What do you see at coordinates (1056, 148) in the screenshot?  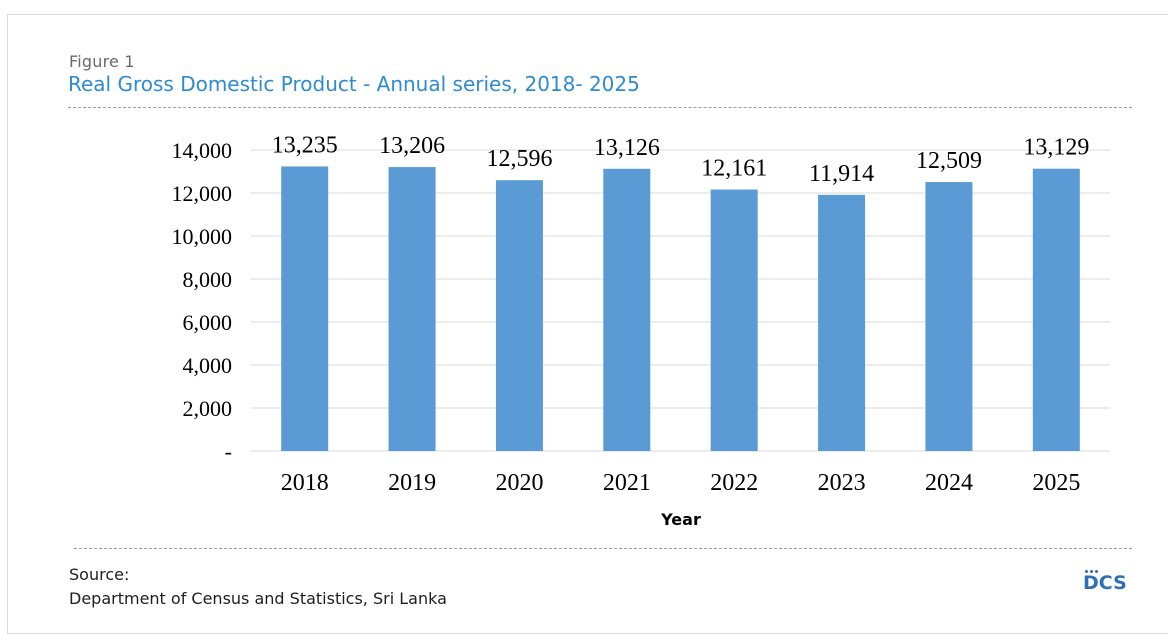 I see `bar-value-label: 13,129` at bounding box center [1056, 148].